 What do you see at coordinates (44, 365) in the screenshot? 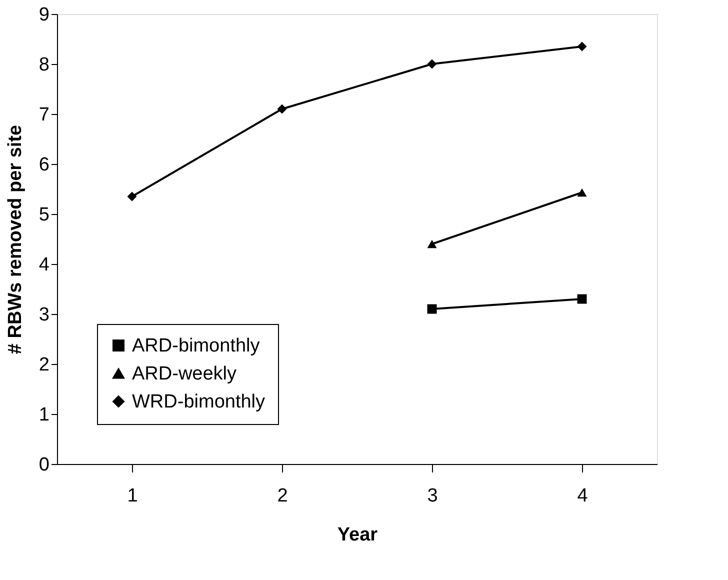
I see `y-tick-label: 2` at bounding box center [44, 365].